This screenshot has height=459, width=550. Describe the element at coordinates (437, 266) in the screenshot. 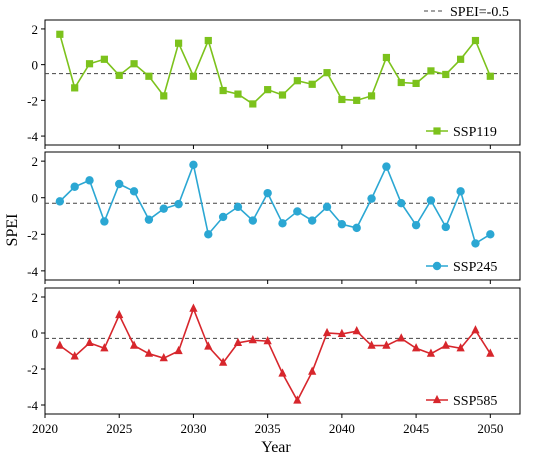

I see `legend-marker-ssp245` at that location.